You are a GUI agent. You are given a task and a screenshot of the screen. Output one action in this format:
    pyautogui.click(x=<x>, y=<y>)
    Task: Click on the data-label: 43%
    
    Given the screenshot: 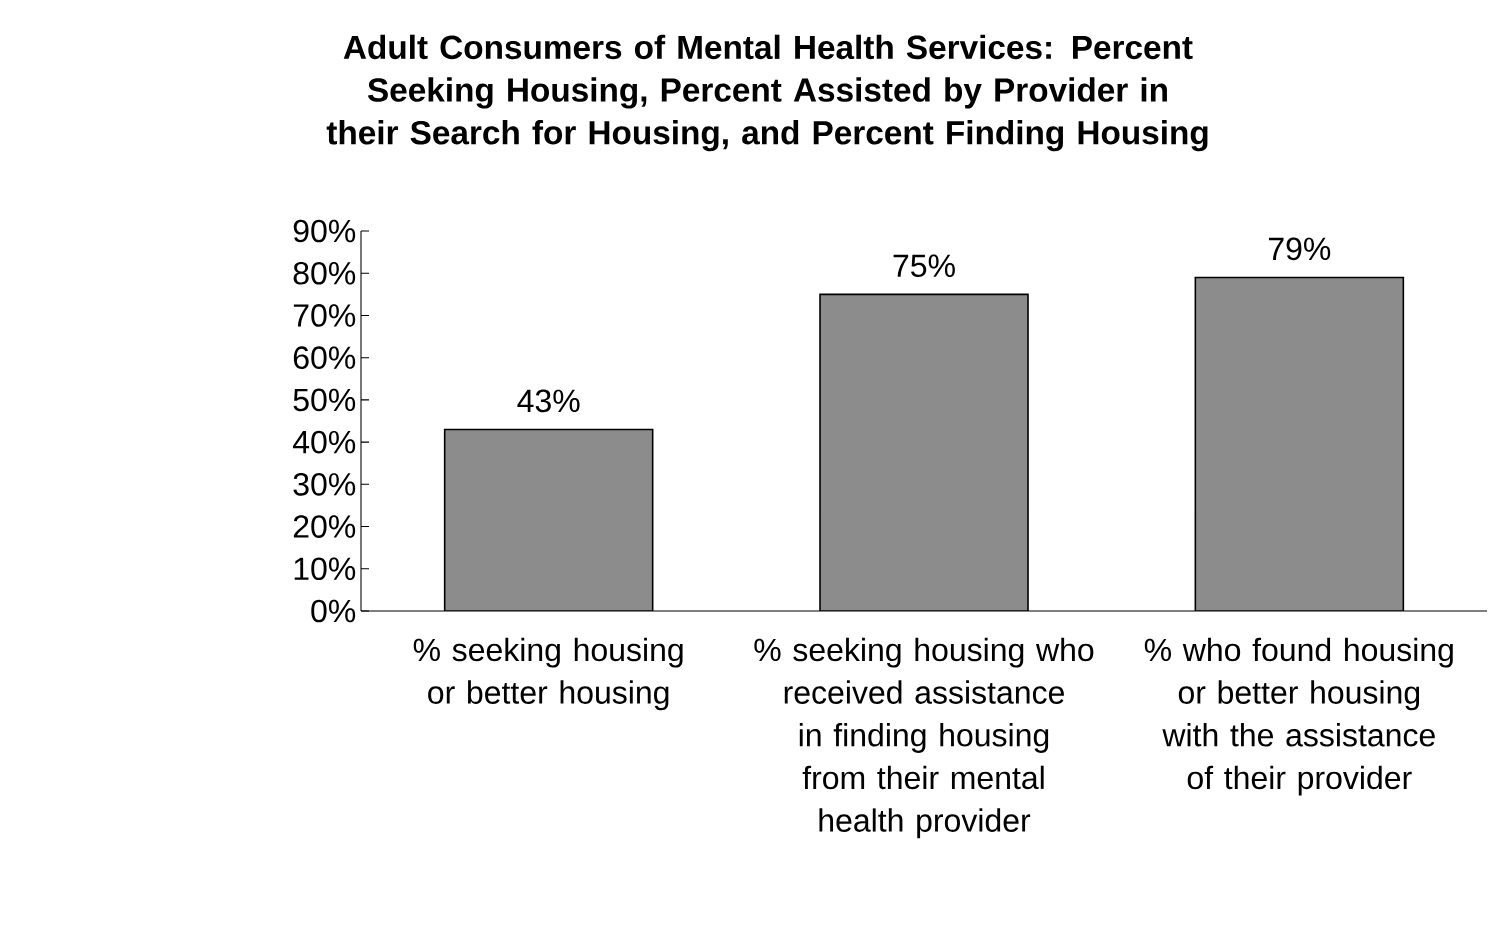 What is the action you would take?
    pyautogui.click(x=548, y=401)
    